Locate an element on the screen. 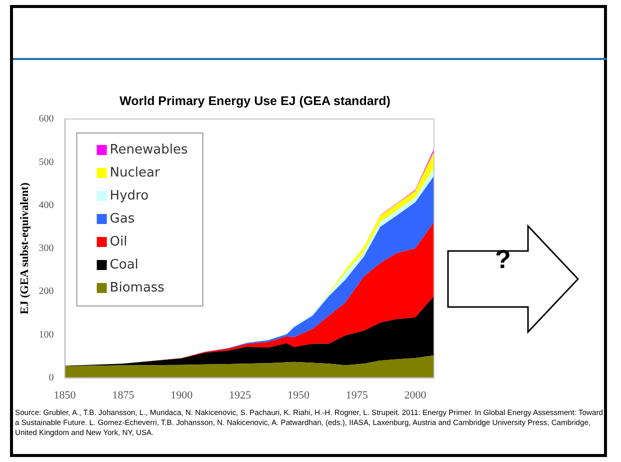 The width and height of the screenshot is (621, 462). legend-label: Hydro is located at coordinates (129, 196).